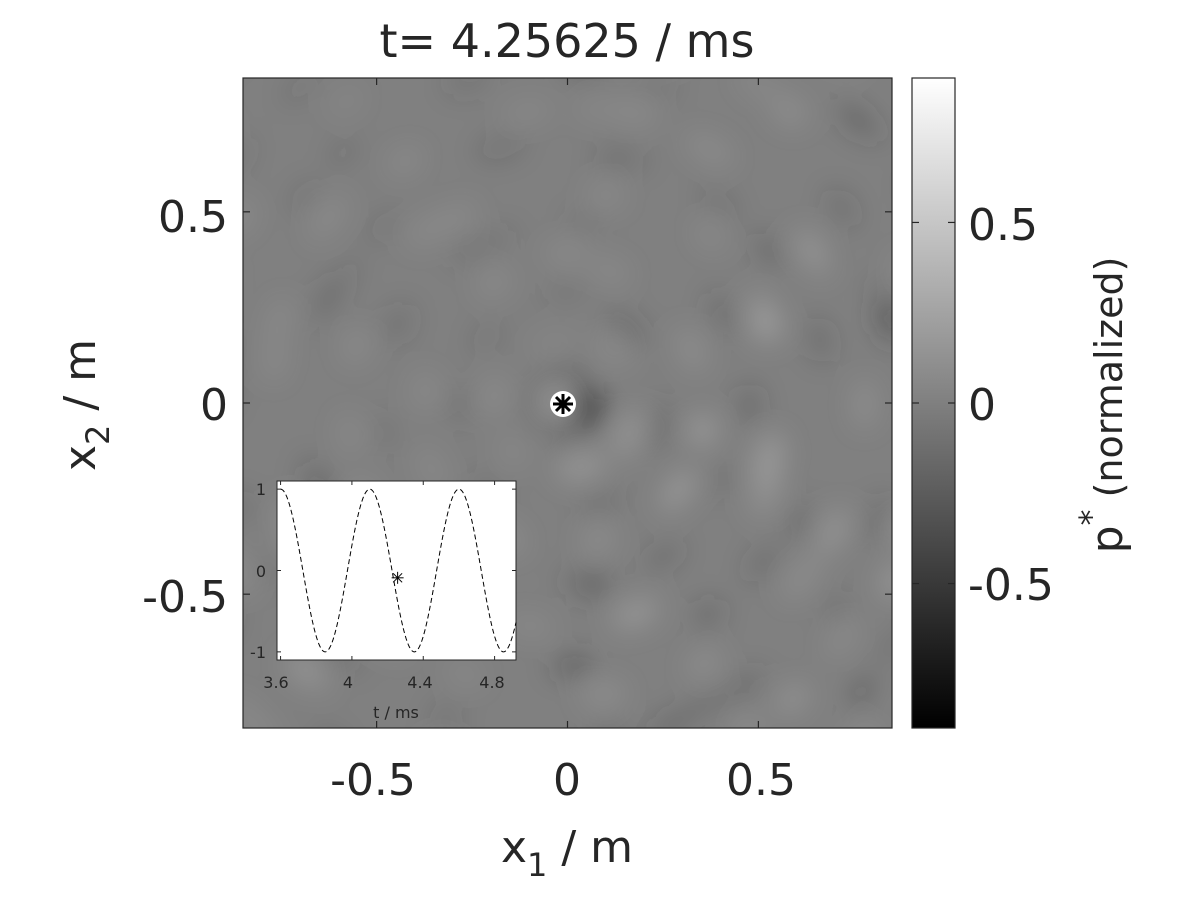  Describe the element at coordinates (1003, 225) in the screenshot. I see `colorbar-tick-label: 0.5` at that location.